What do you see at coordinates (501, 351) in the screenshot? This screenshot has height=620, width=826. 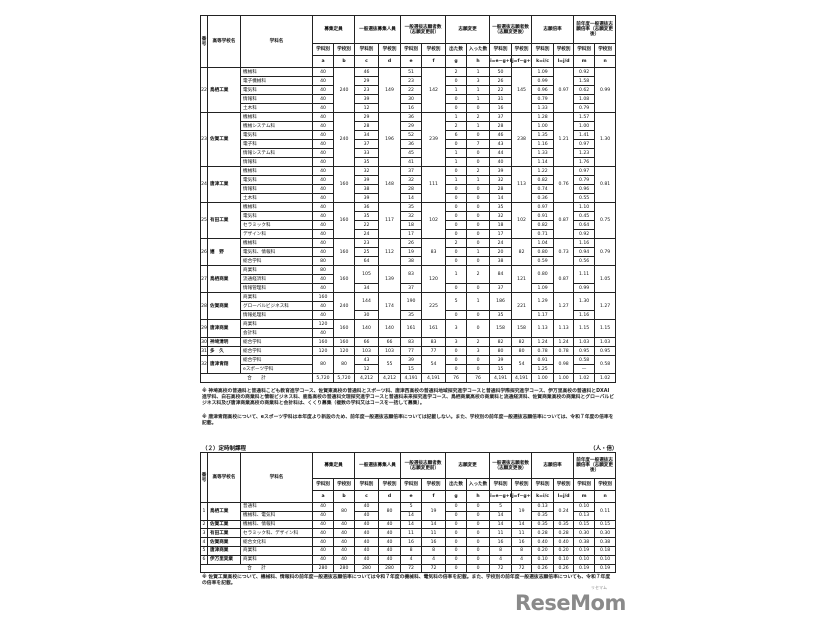 I see `cell-value: 80` at bounding box center [501, 351].